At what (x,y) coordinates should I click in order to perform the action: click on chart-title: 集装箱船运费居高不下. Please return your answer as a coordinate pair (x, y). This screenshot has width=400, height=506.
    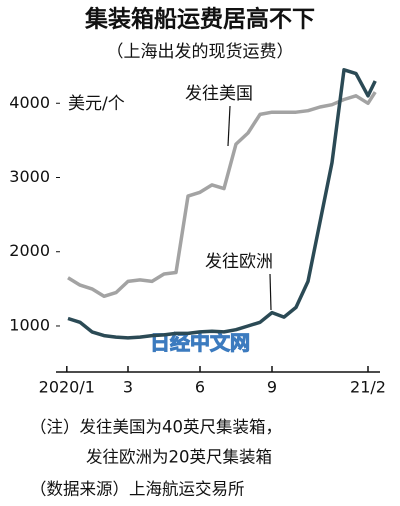
    Looking at the image, I should click on (199, 19).